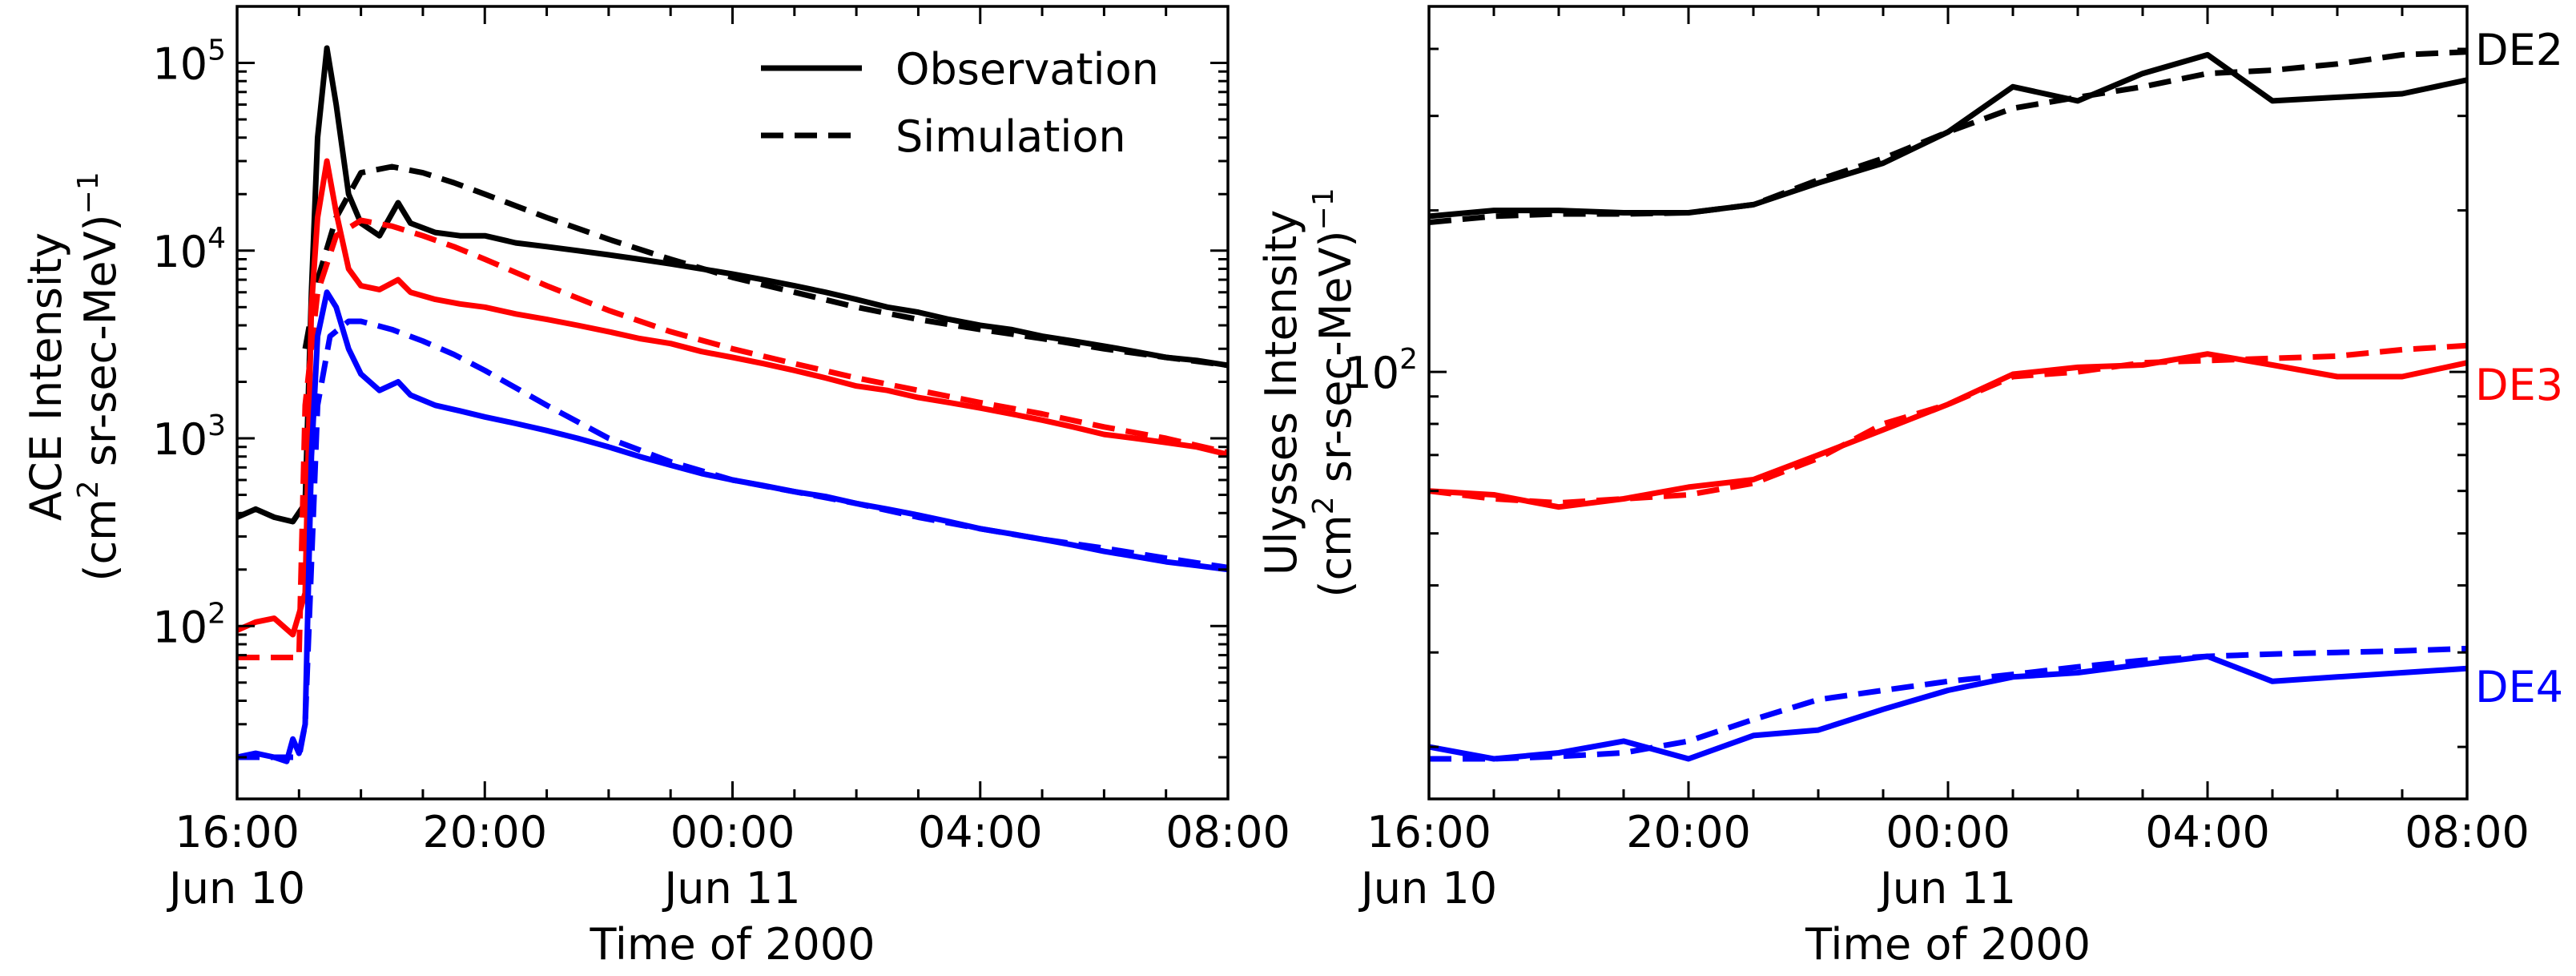 This screenshot has width=2576, height=976. I want to click on series-line-de2-observation, so click(1948, 136).